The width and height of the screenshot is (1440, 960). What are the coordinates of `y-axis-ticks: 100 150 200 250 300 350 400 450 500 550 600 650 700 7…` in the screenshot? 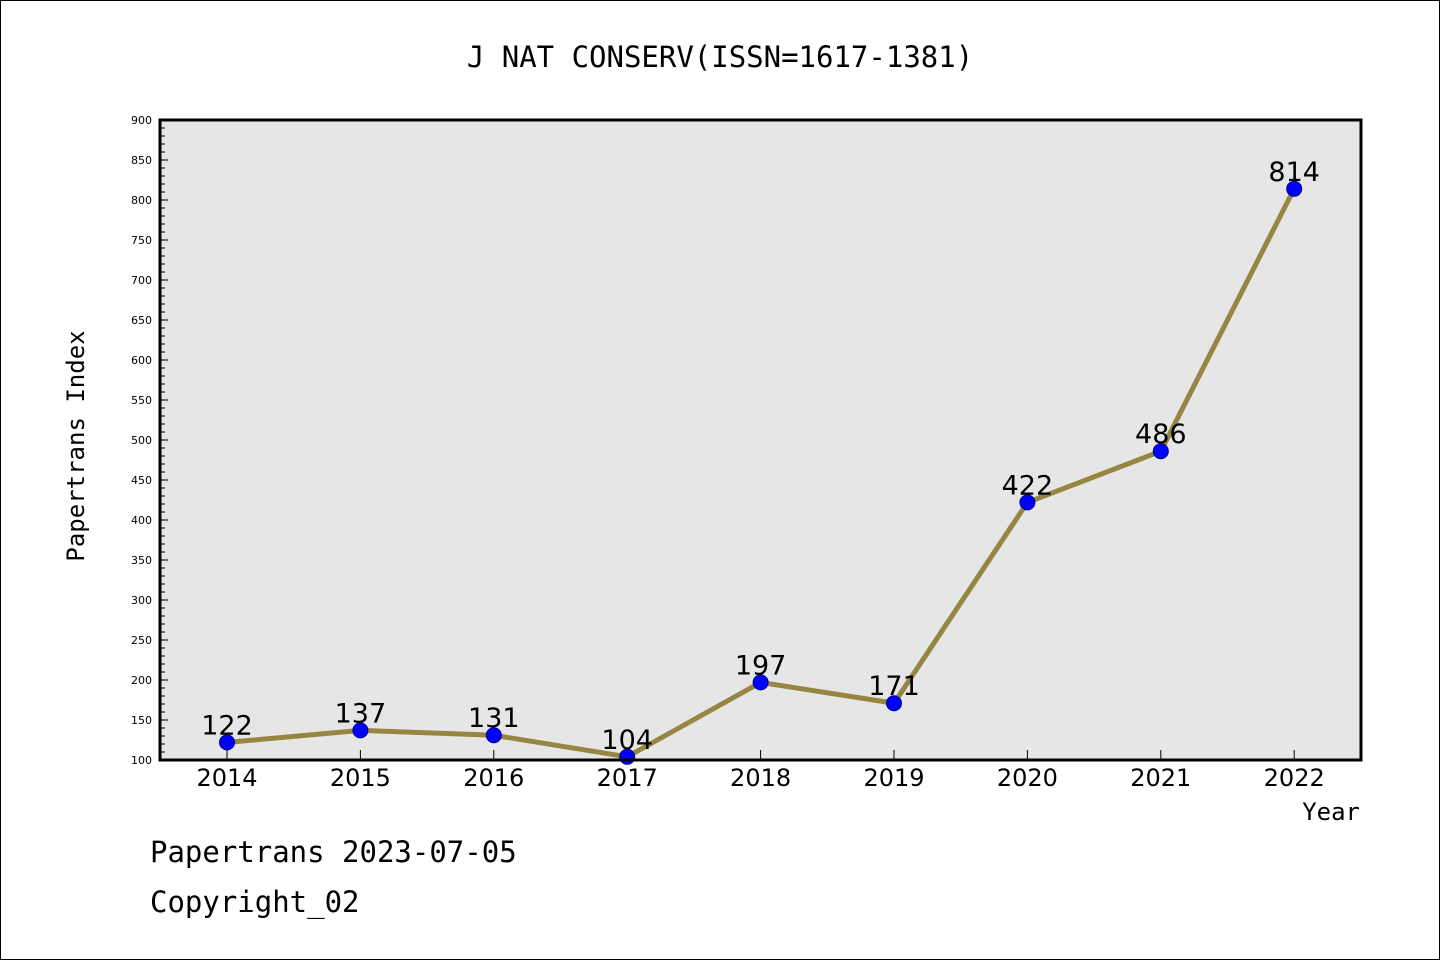 It's located at (149, 440).